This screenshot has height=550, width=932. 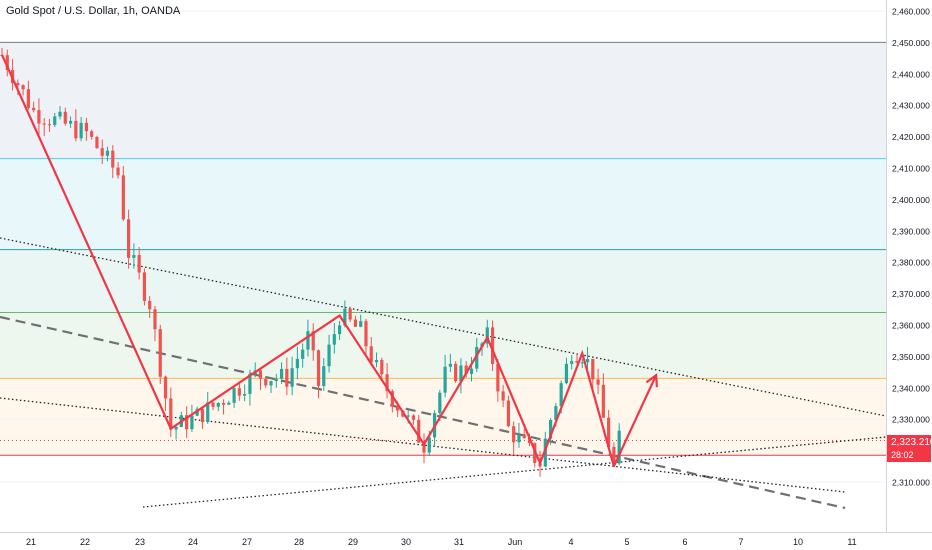 I want to click on y-tick-label: 2,420.000, so click(x=911, y=137).